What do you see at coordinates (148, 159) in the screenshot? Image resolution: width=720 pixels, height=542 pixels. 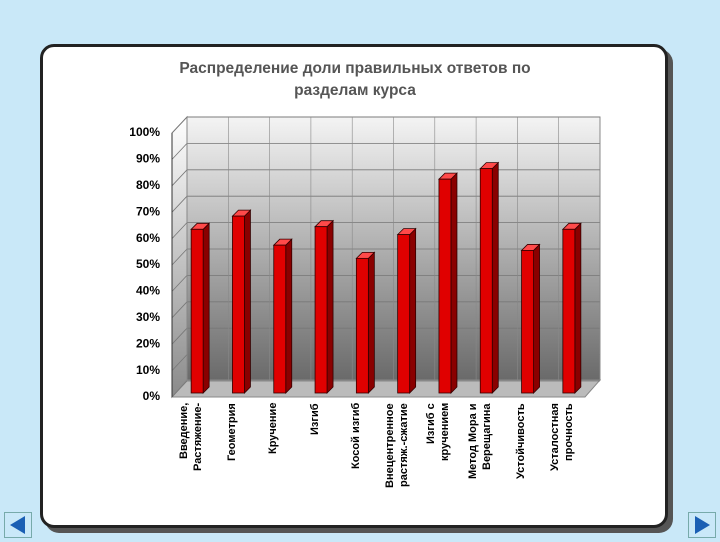 I see `y-tick-label: 90%` at bounding box center [148, 159].